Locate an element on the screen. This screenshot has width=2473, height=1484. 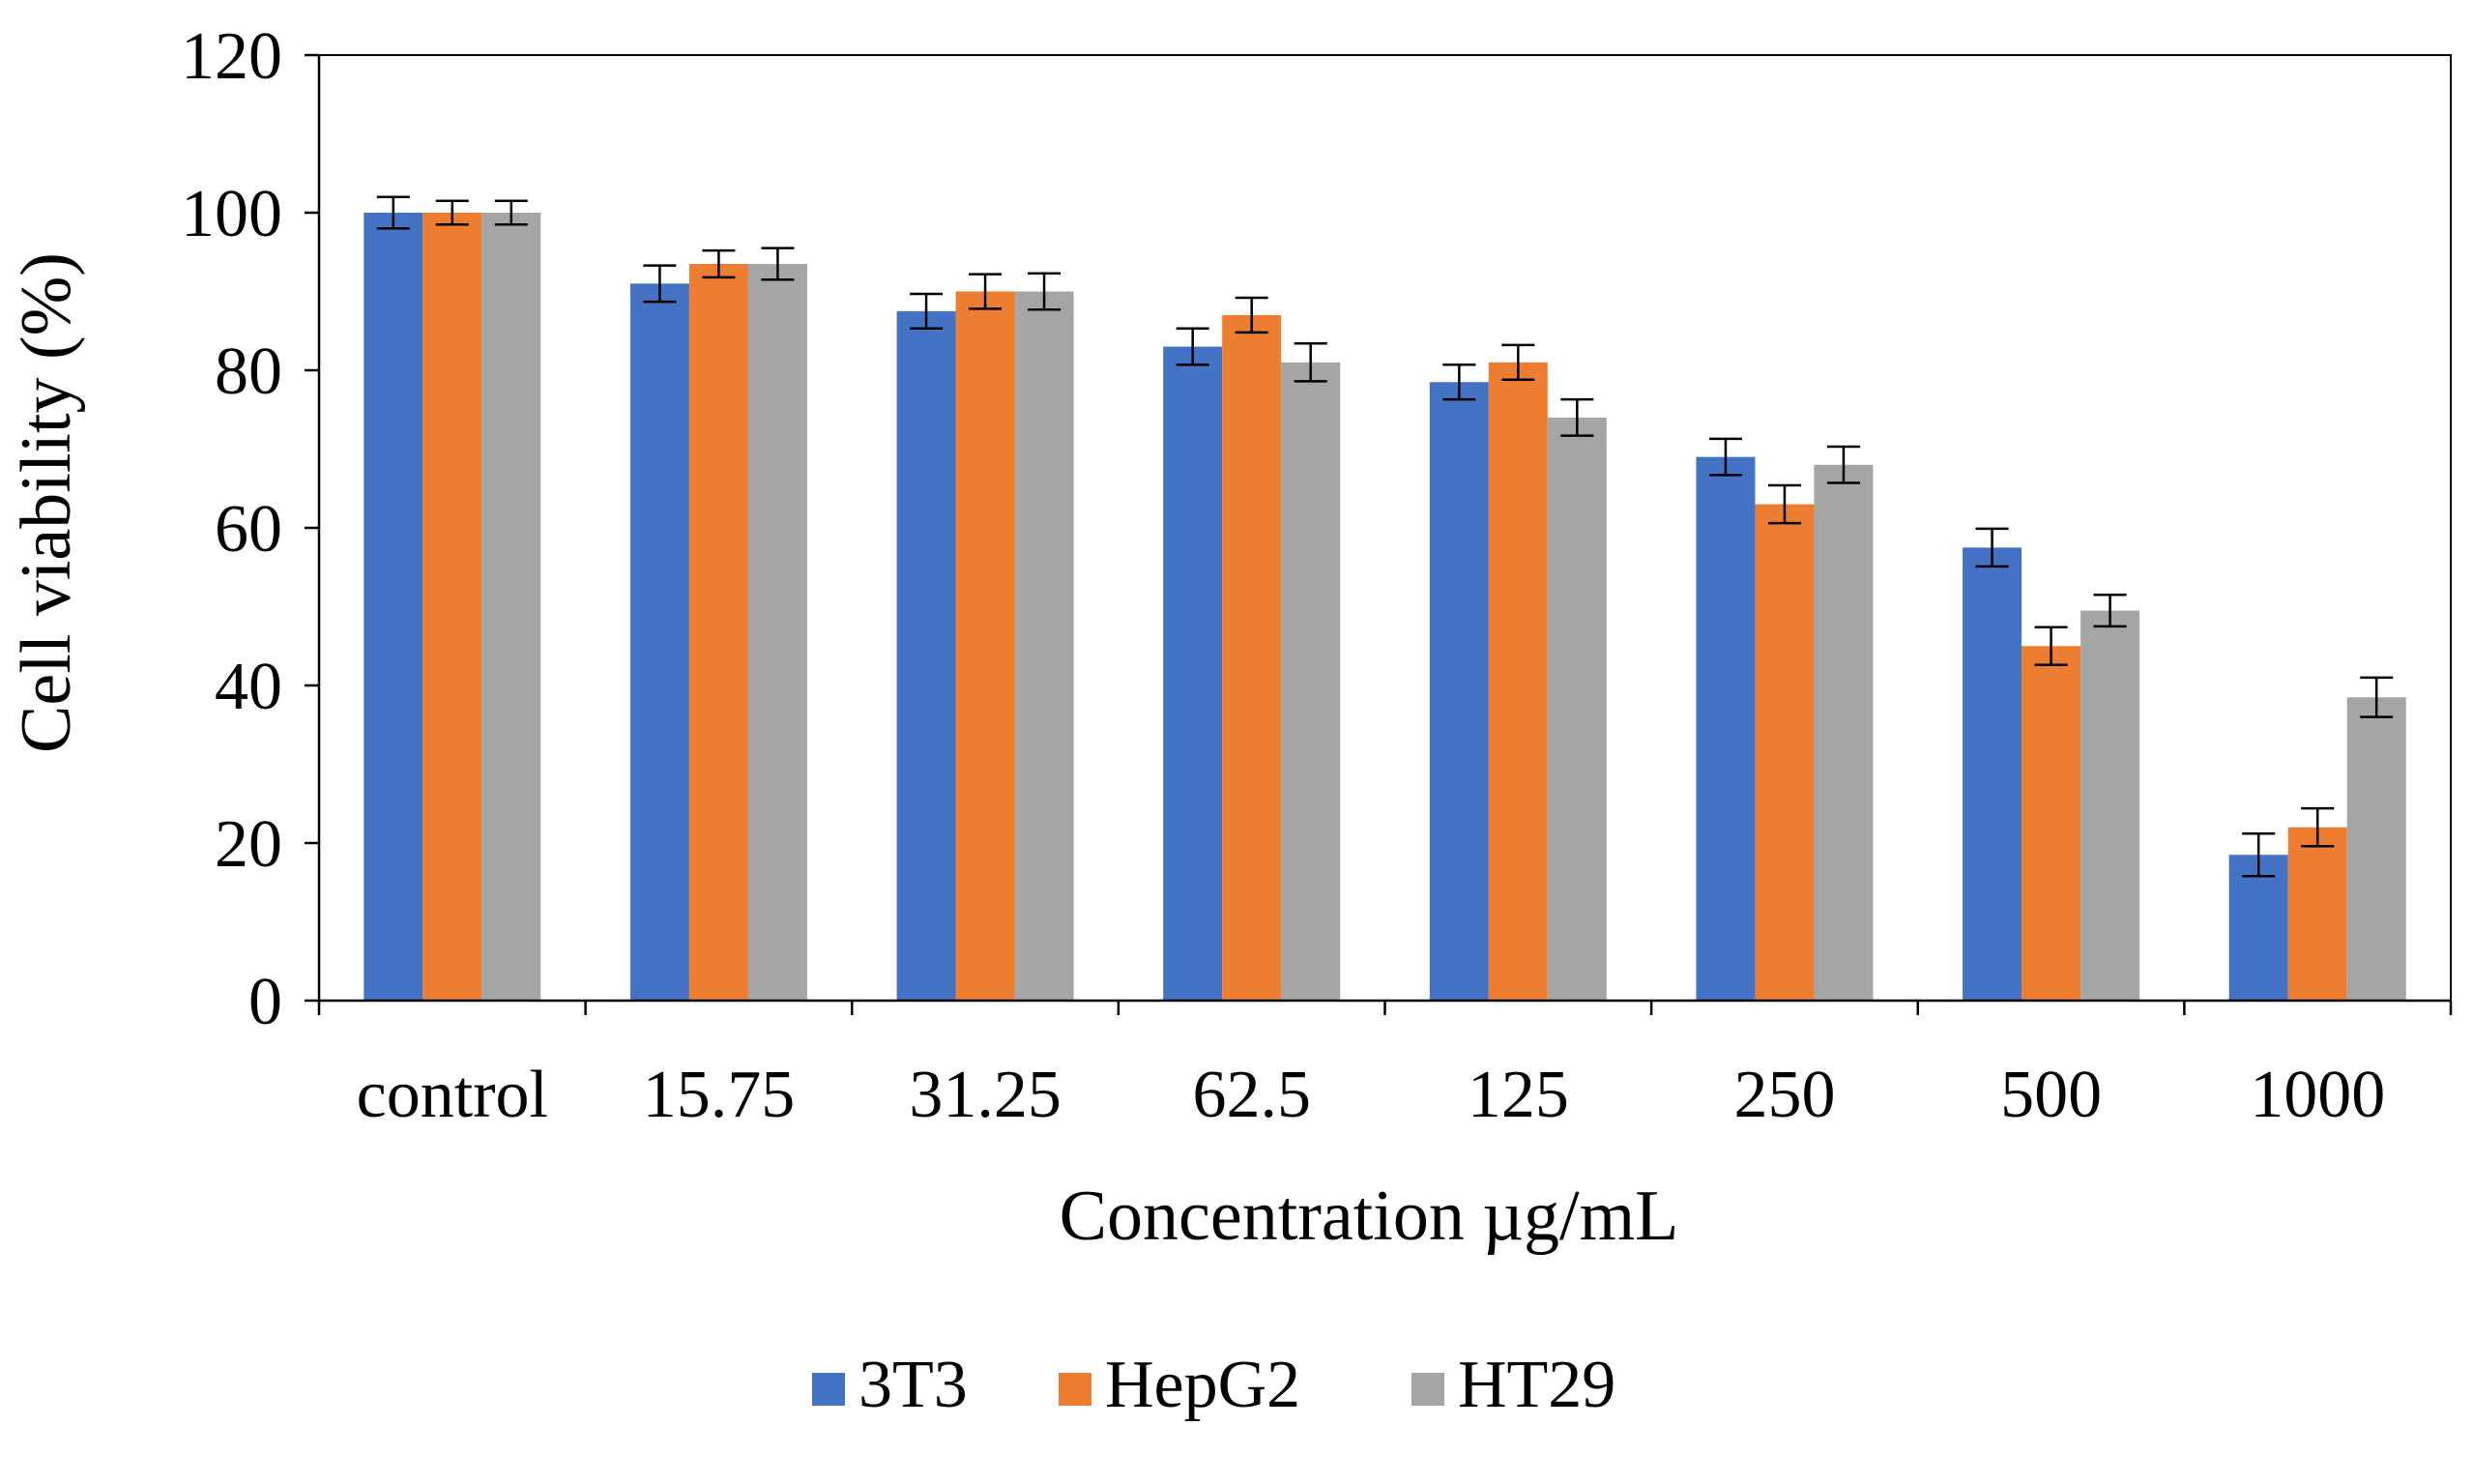
x-tick-label: 1000 is located at coordinates (2317, 1095).